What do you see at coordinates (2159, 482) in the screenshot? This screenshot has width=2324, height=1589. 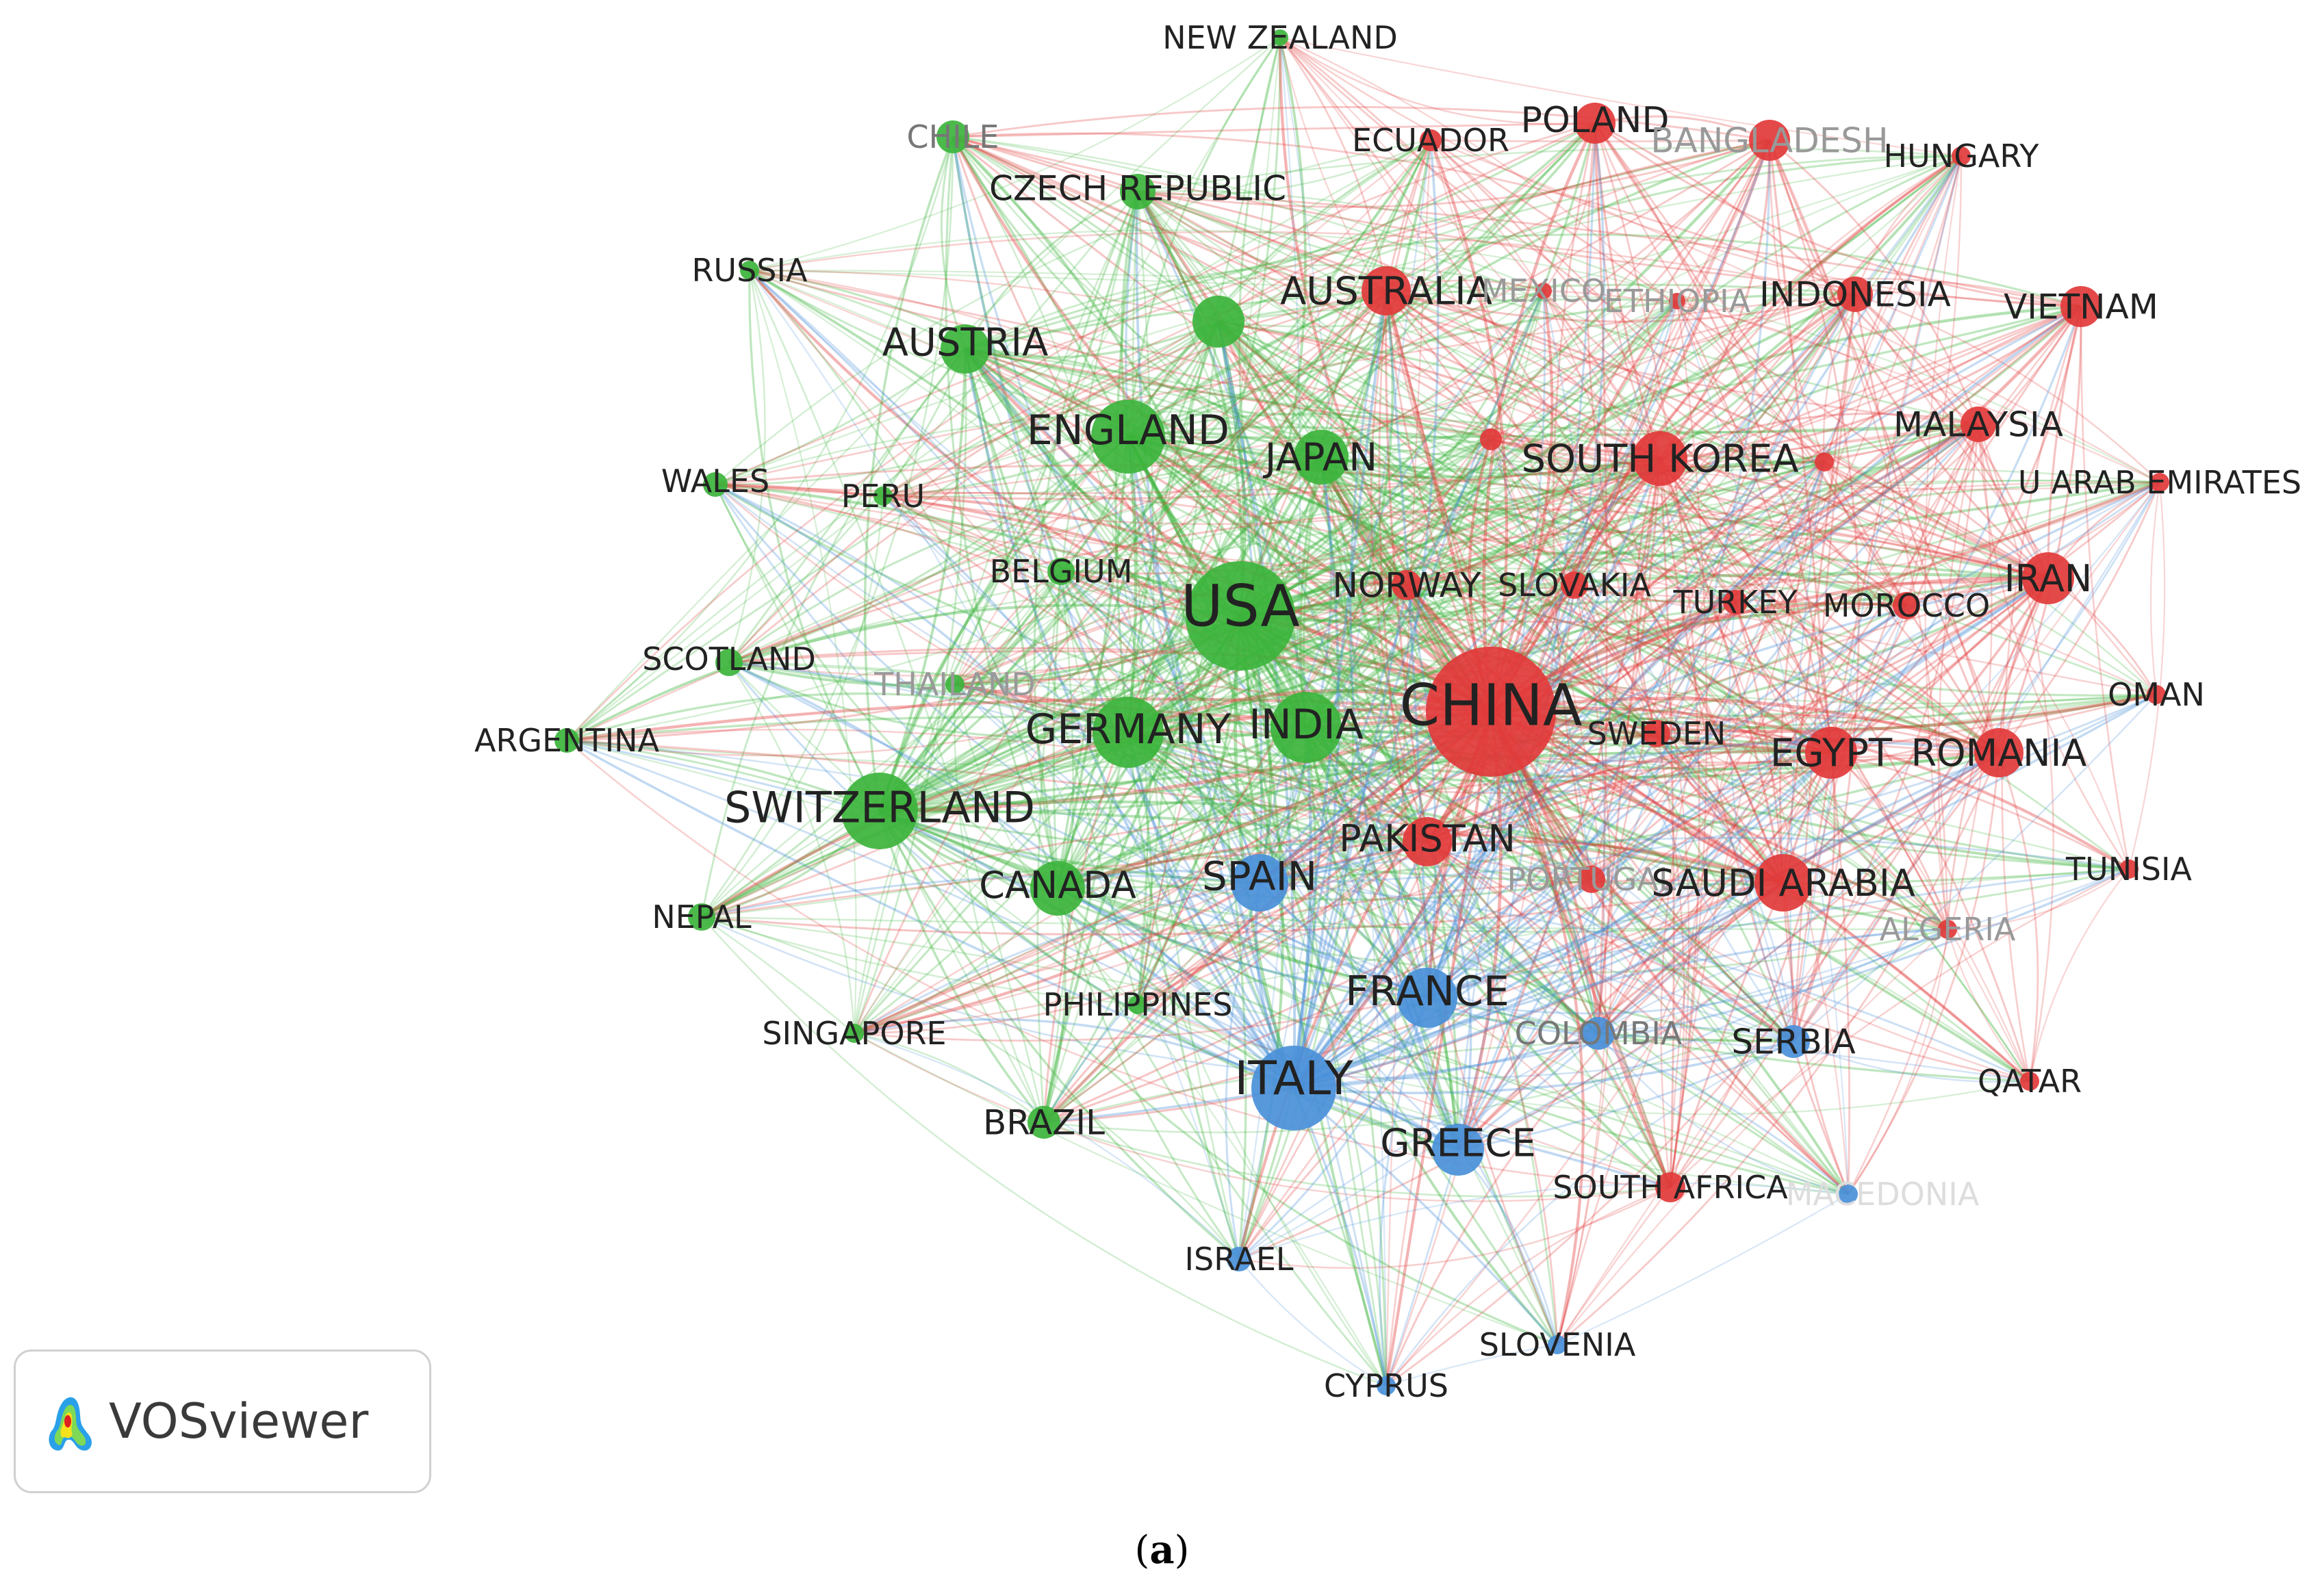 I see `node-u-arab-emirates` at bounding box center [2159, 482].